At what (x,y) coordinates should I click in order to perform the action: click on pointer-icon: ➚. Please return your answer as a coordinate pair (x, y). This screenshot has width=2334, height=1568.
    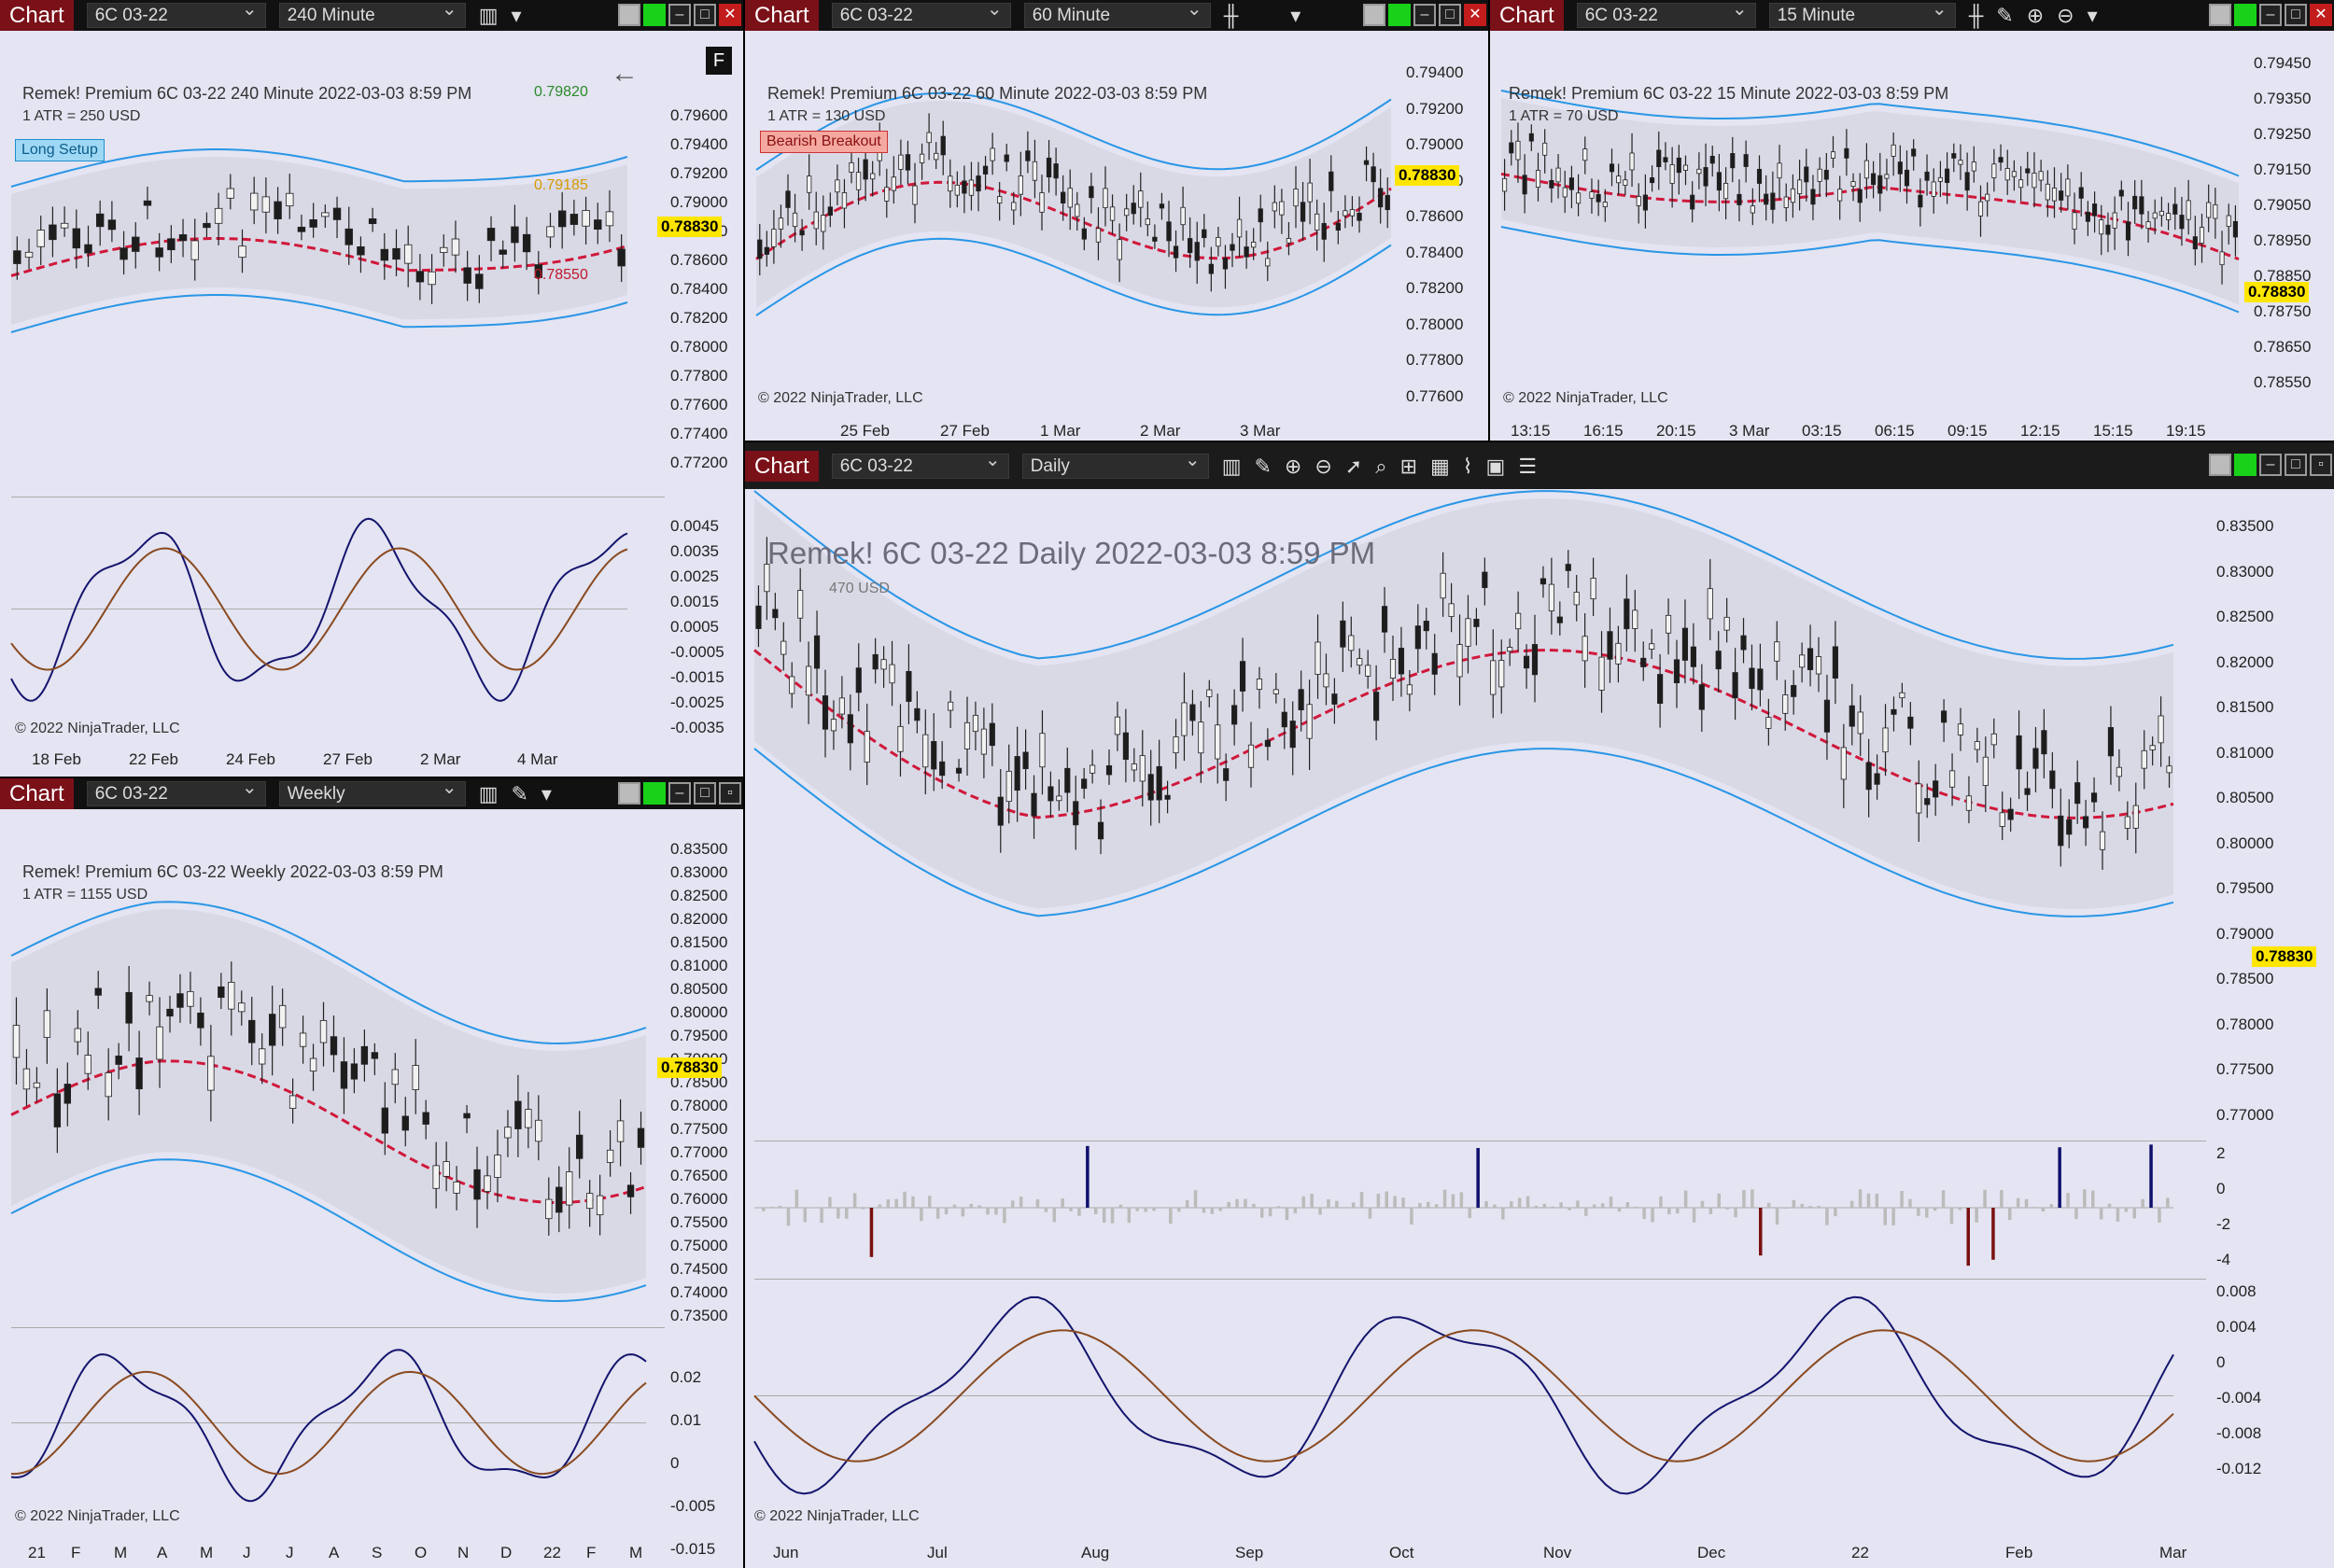
    Looking at the image, I should click on (1353, 466).